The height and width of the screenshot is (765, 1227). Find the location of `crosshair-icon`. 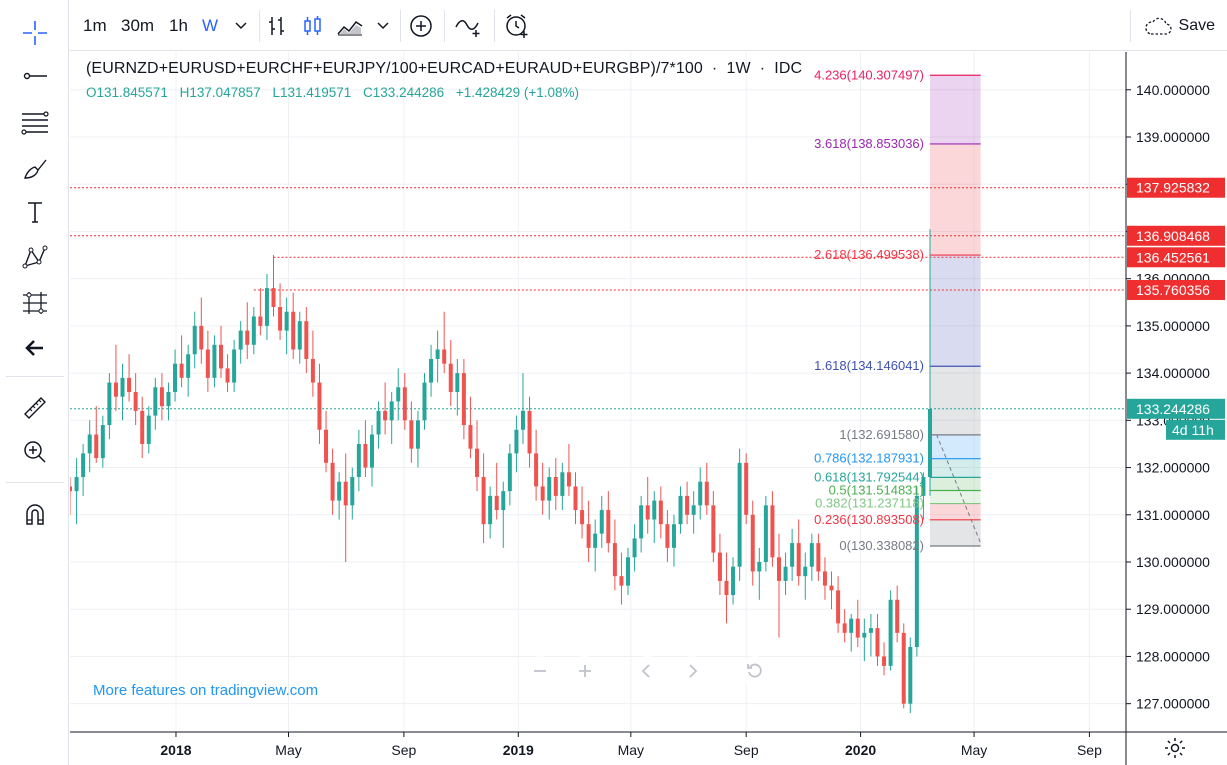

crosshair-icon is located at coordinates (35, 33).